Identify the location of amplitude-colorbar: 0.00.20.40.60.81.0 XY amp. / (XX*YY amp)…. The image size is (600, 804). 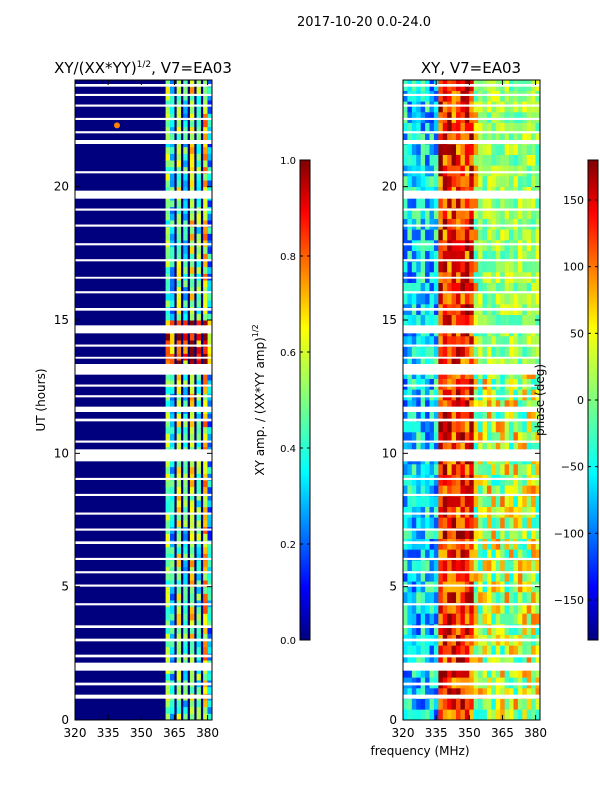
(281, 401).